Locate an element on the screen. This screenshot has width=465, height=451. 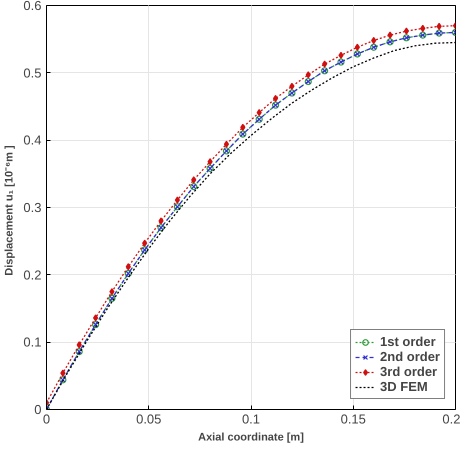
y-axis-title: Displacement u₁ [10⁻⁶m ] is located at coordinates (9, 210).